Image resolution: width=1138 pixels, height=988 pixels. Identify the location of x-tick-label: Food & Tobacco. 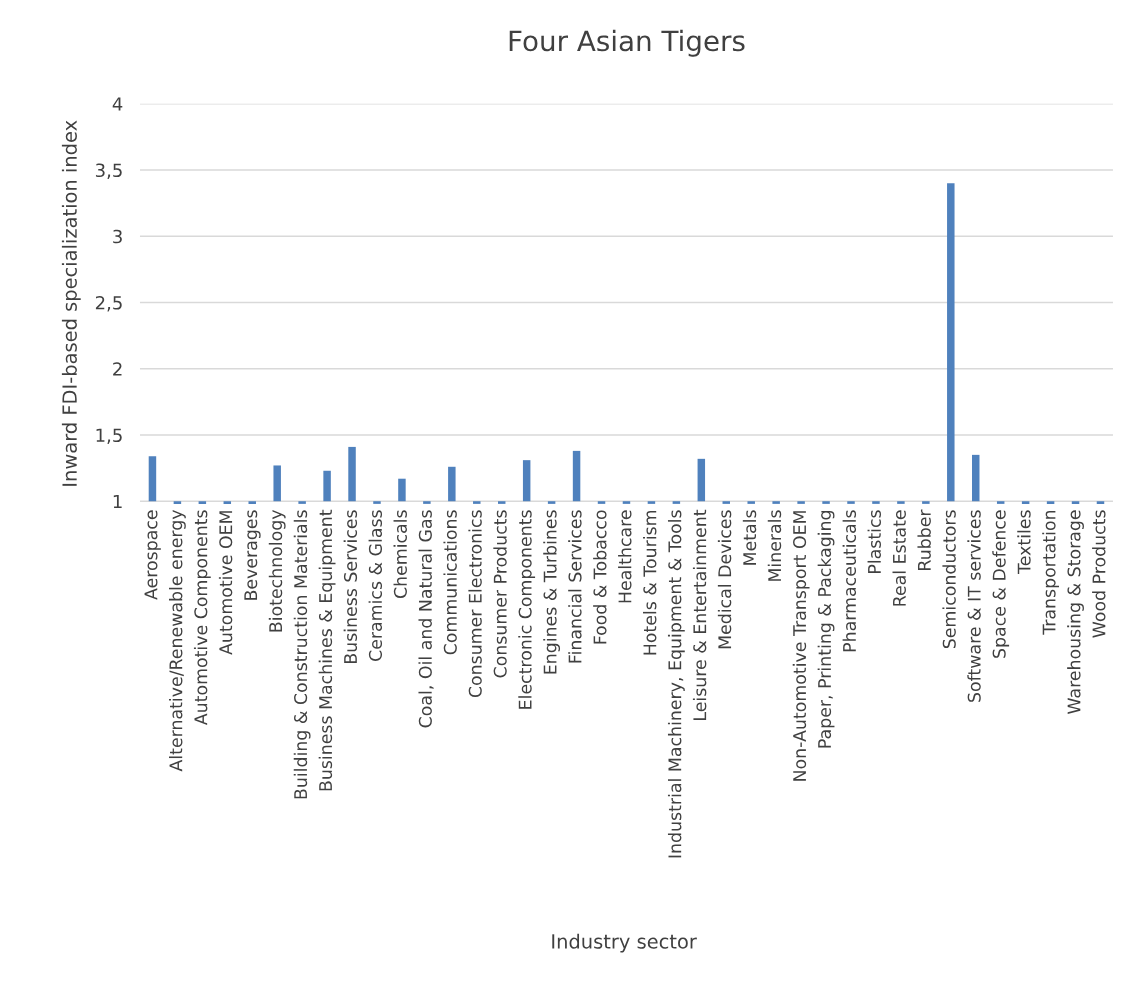
(600, 577).